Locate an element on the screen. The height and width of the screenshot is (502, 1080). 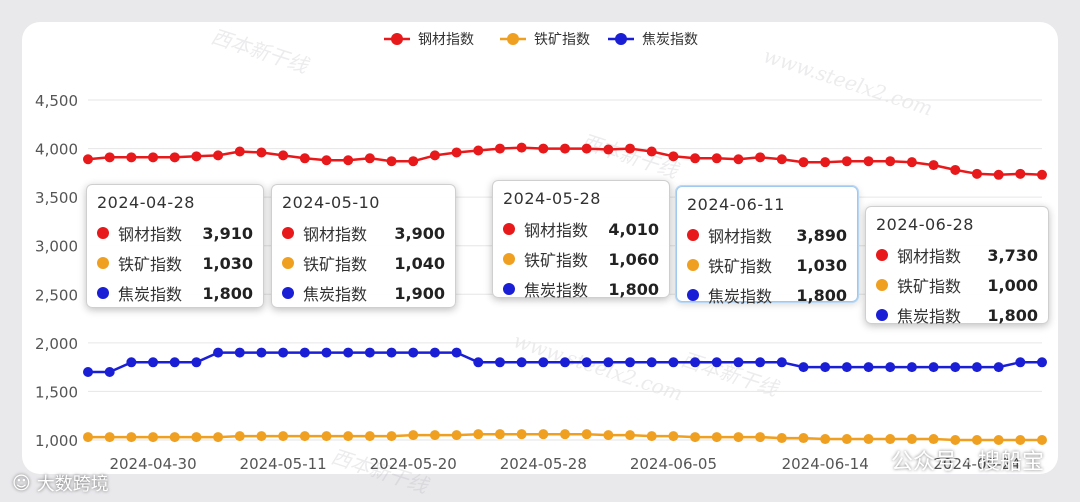
tooltip: 2024-04-28 钢材指数 3,910 铁矿指数 1,030 焦炭指数 1,800 is located at coordinates (175, 246).